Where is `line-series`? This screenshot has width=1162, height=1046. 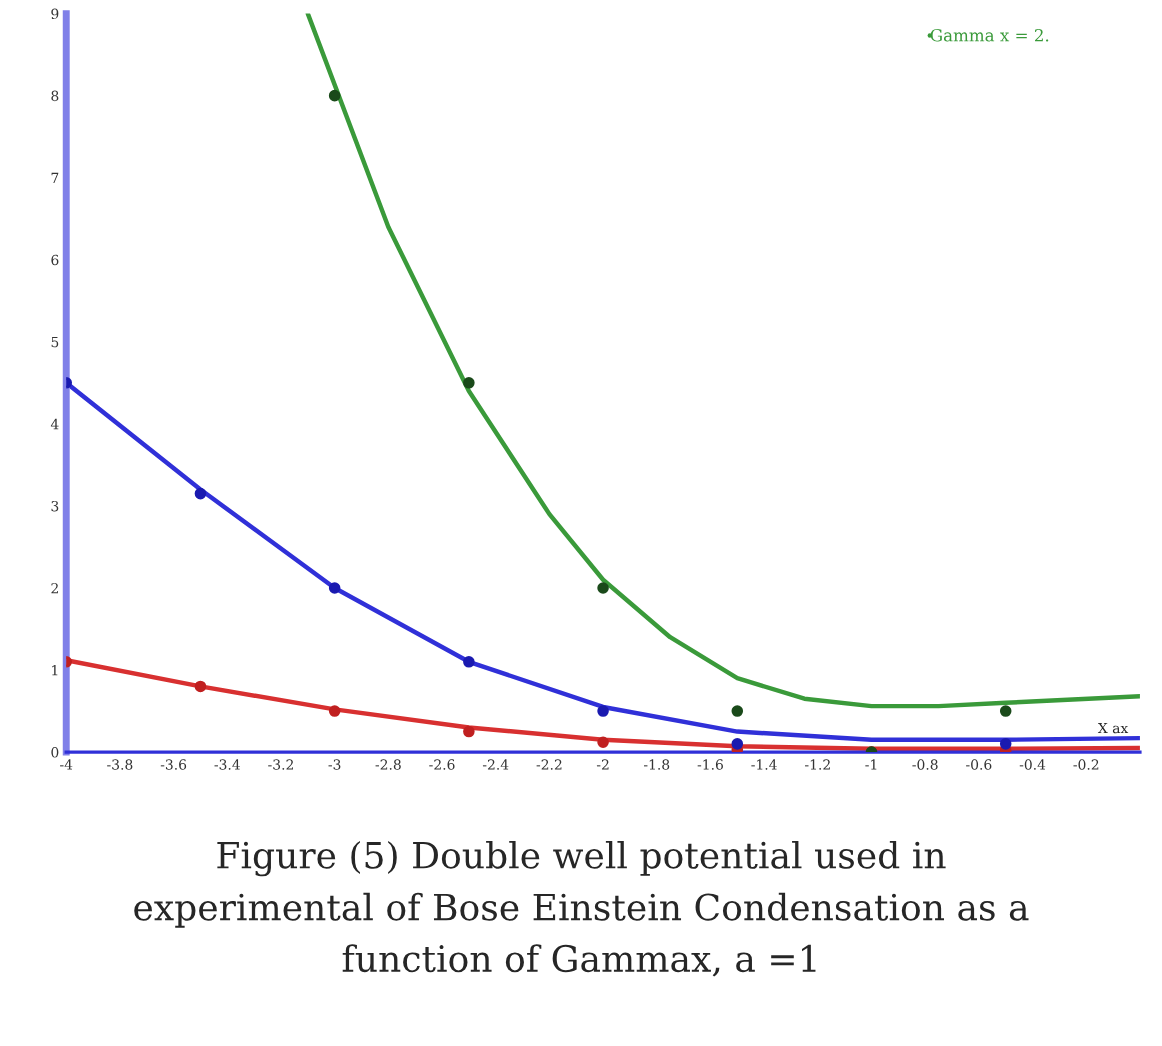
line-series is located at coordinates (603, 704).